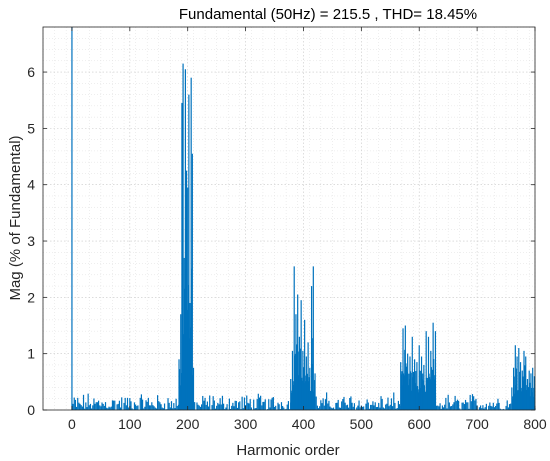  Describe the element at coordinates (477, 424) in the screenshot. I see `x-tick-label: 700` at that location.